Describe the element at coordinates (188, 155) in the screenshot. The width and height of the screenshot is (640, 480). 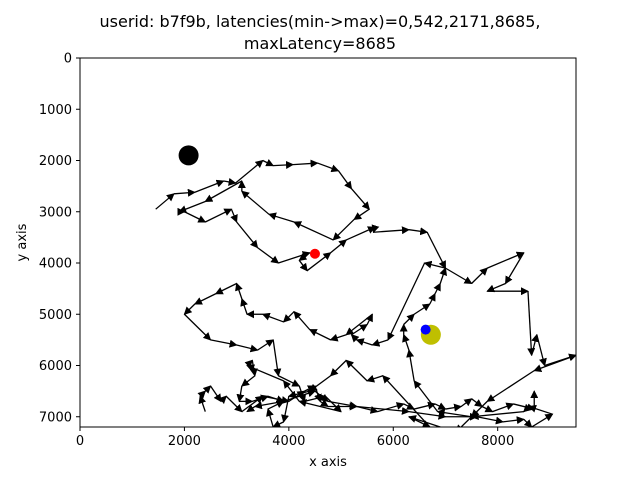
I see `start-marker` at that location.